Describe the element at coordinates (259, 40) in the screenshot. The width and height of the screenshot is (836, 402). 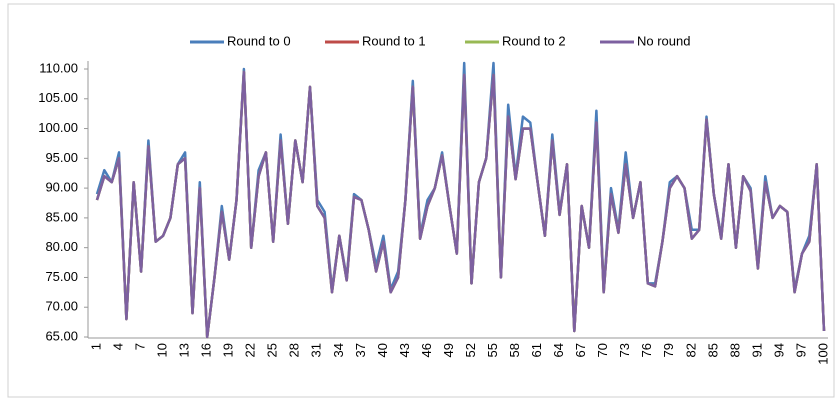
I see `legend-label: Round to 0` at that location.